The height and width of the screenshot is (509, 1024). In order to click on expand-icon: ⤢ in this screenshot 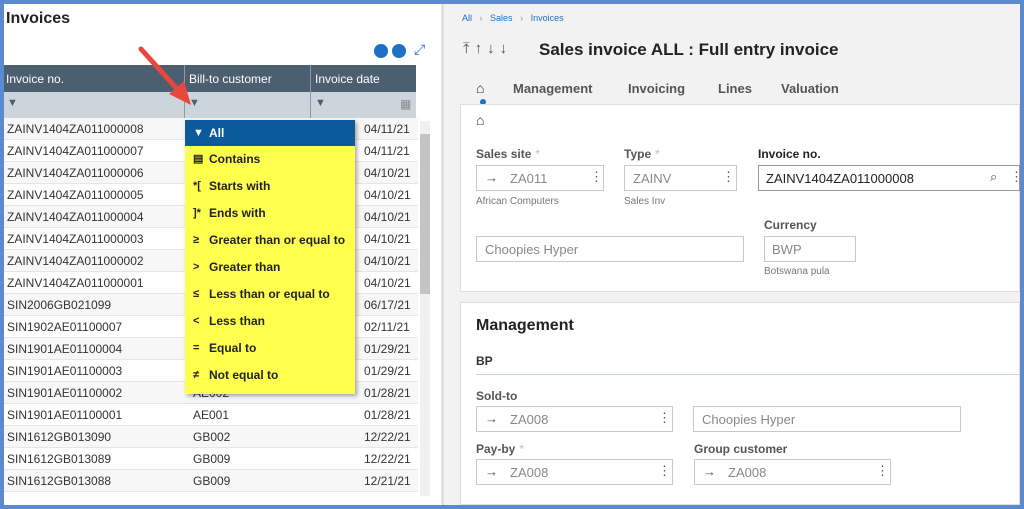, I will do `click(420, 49)`.